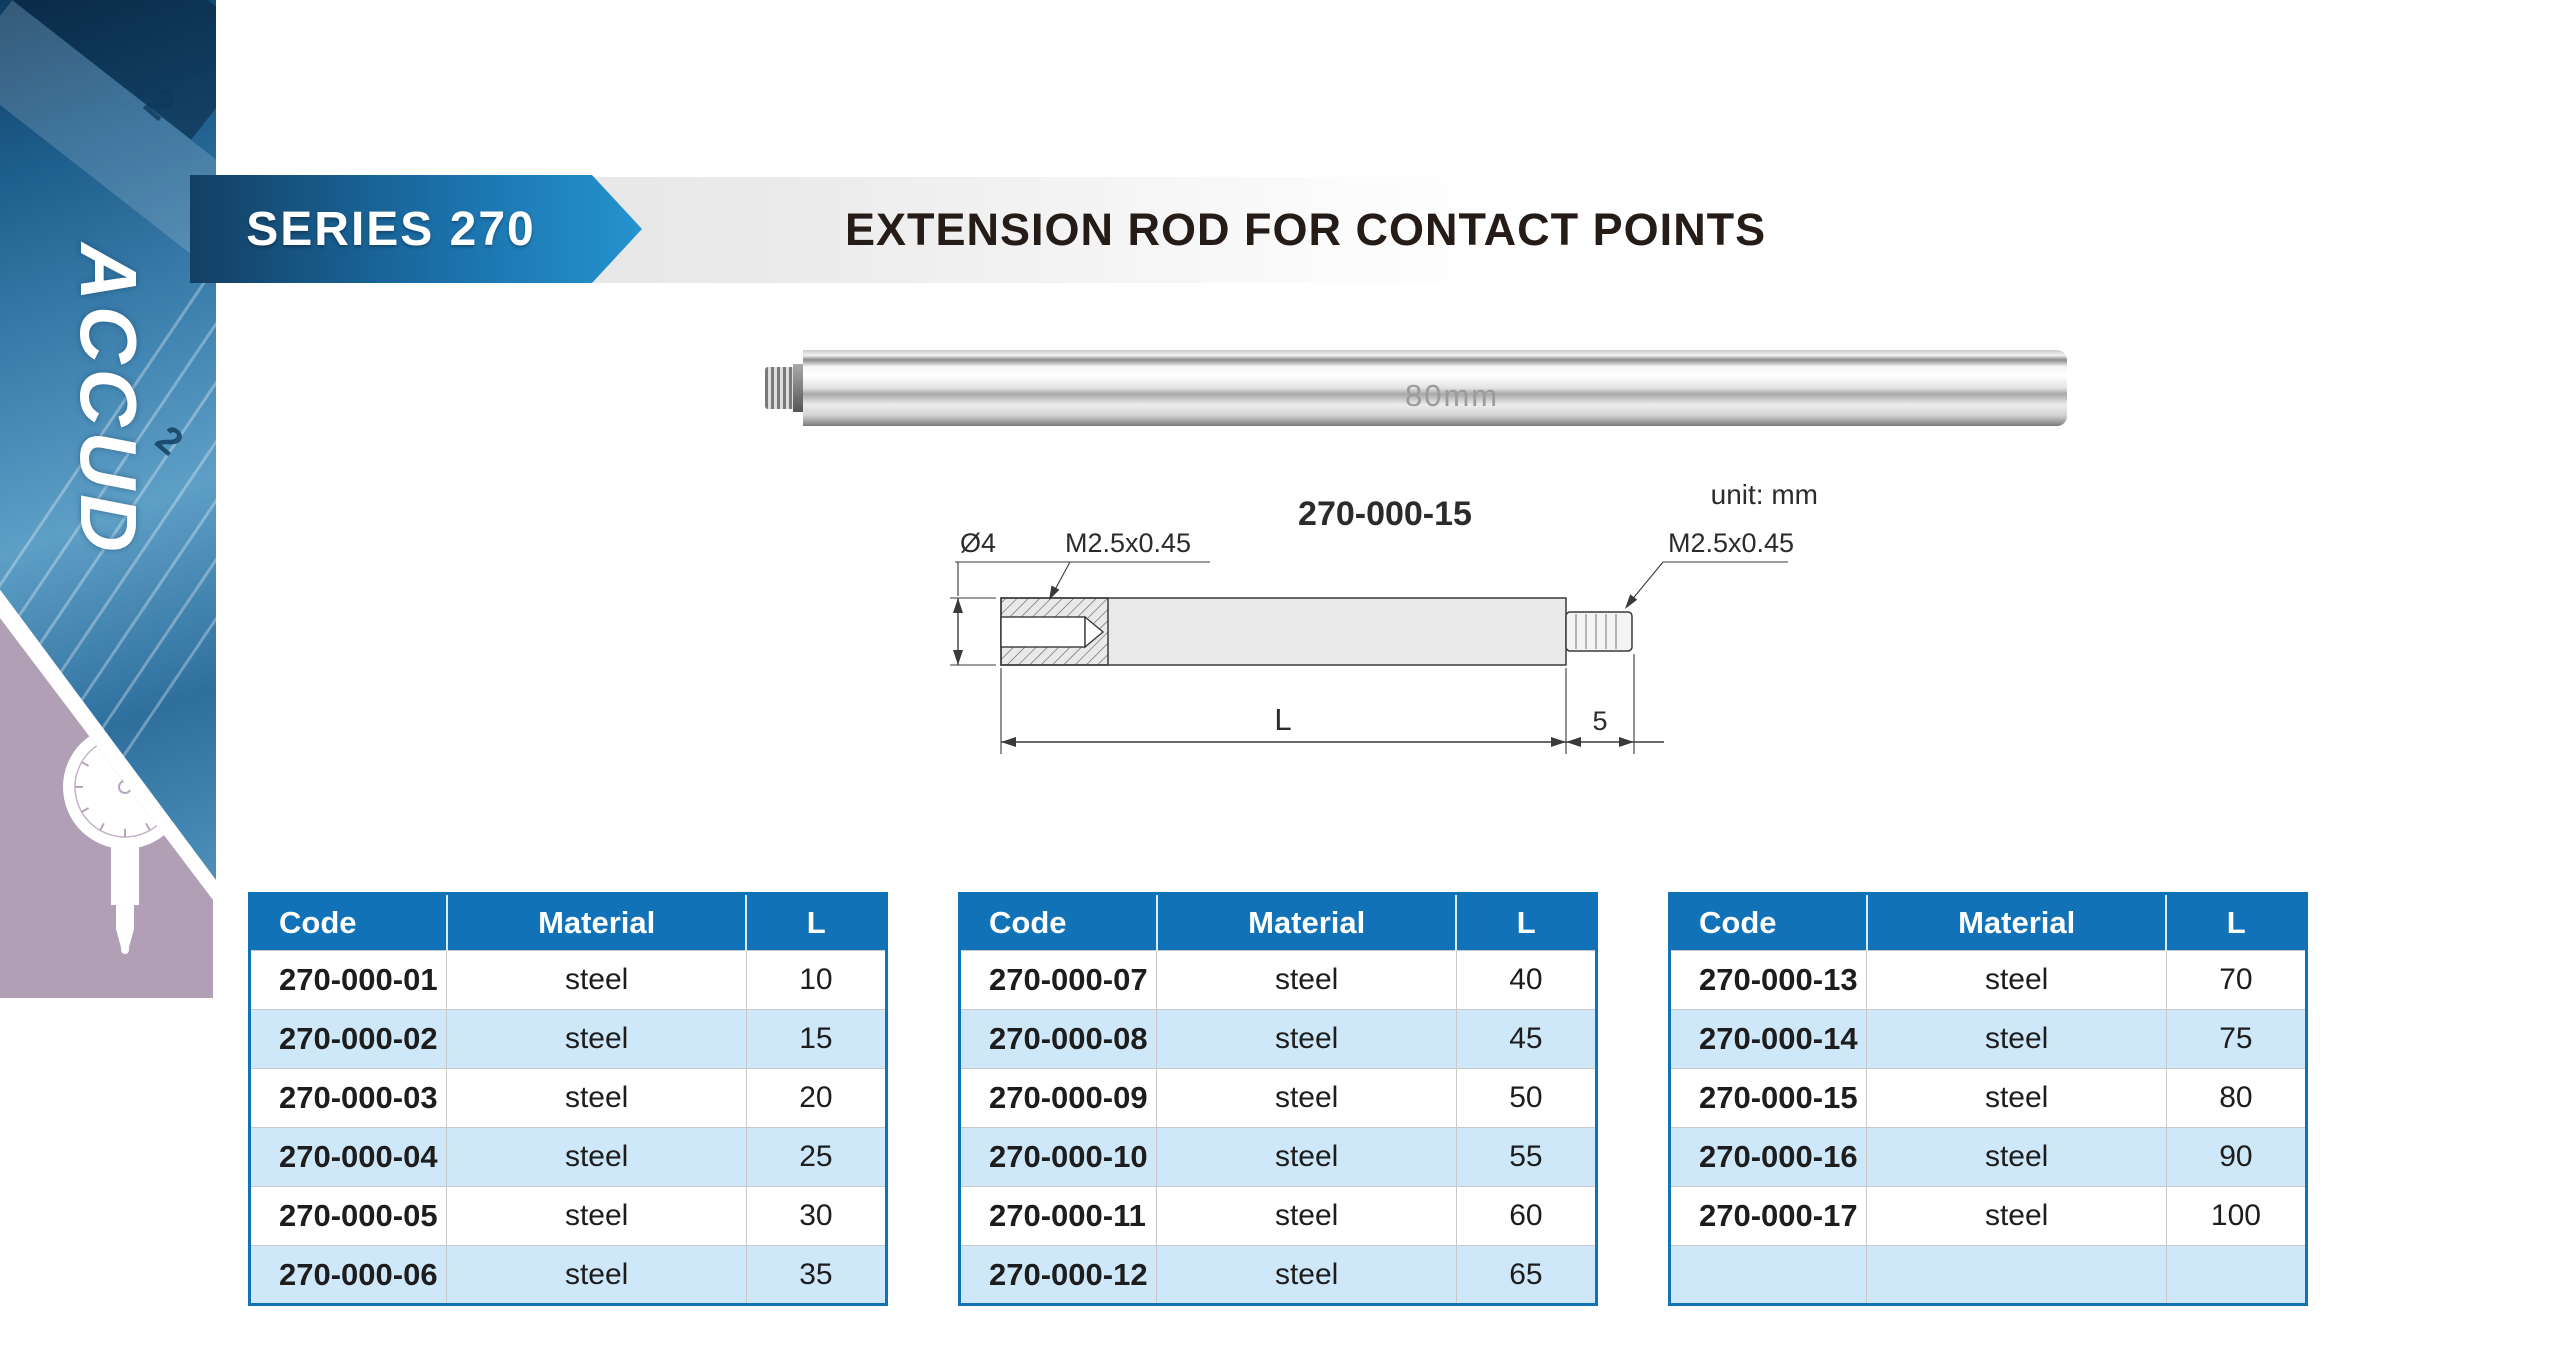  What do you see at coordinates (108, 400) in the screenshot?
I see `brand-logo: ACCUD` at bounding box center [108, 400].